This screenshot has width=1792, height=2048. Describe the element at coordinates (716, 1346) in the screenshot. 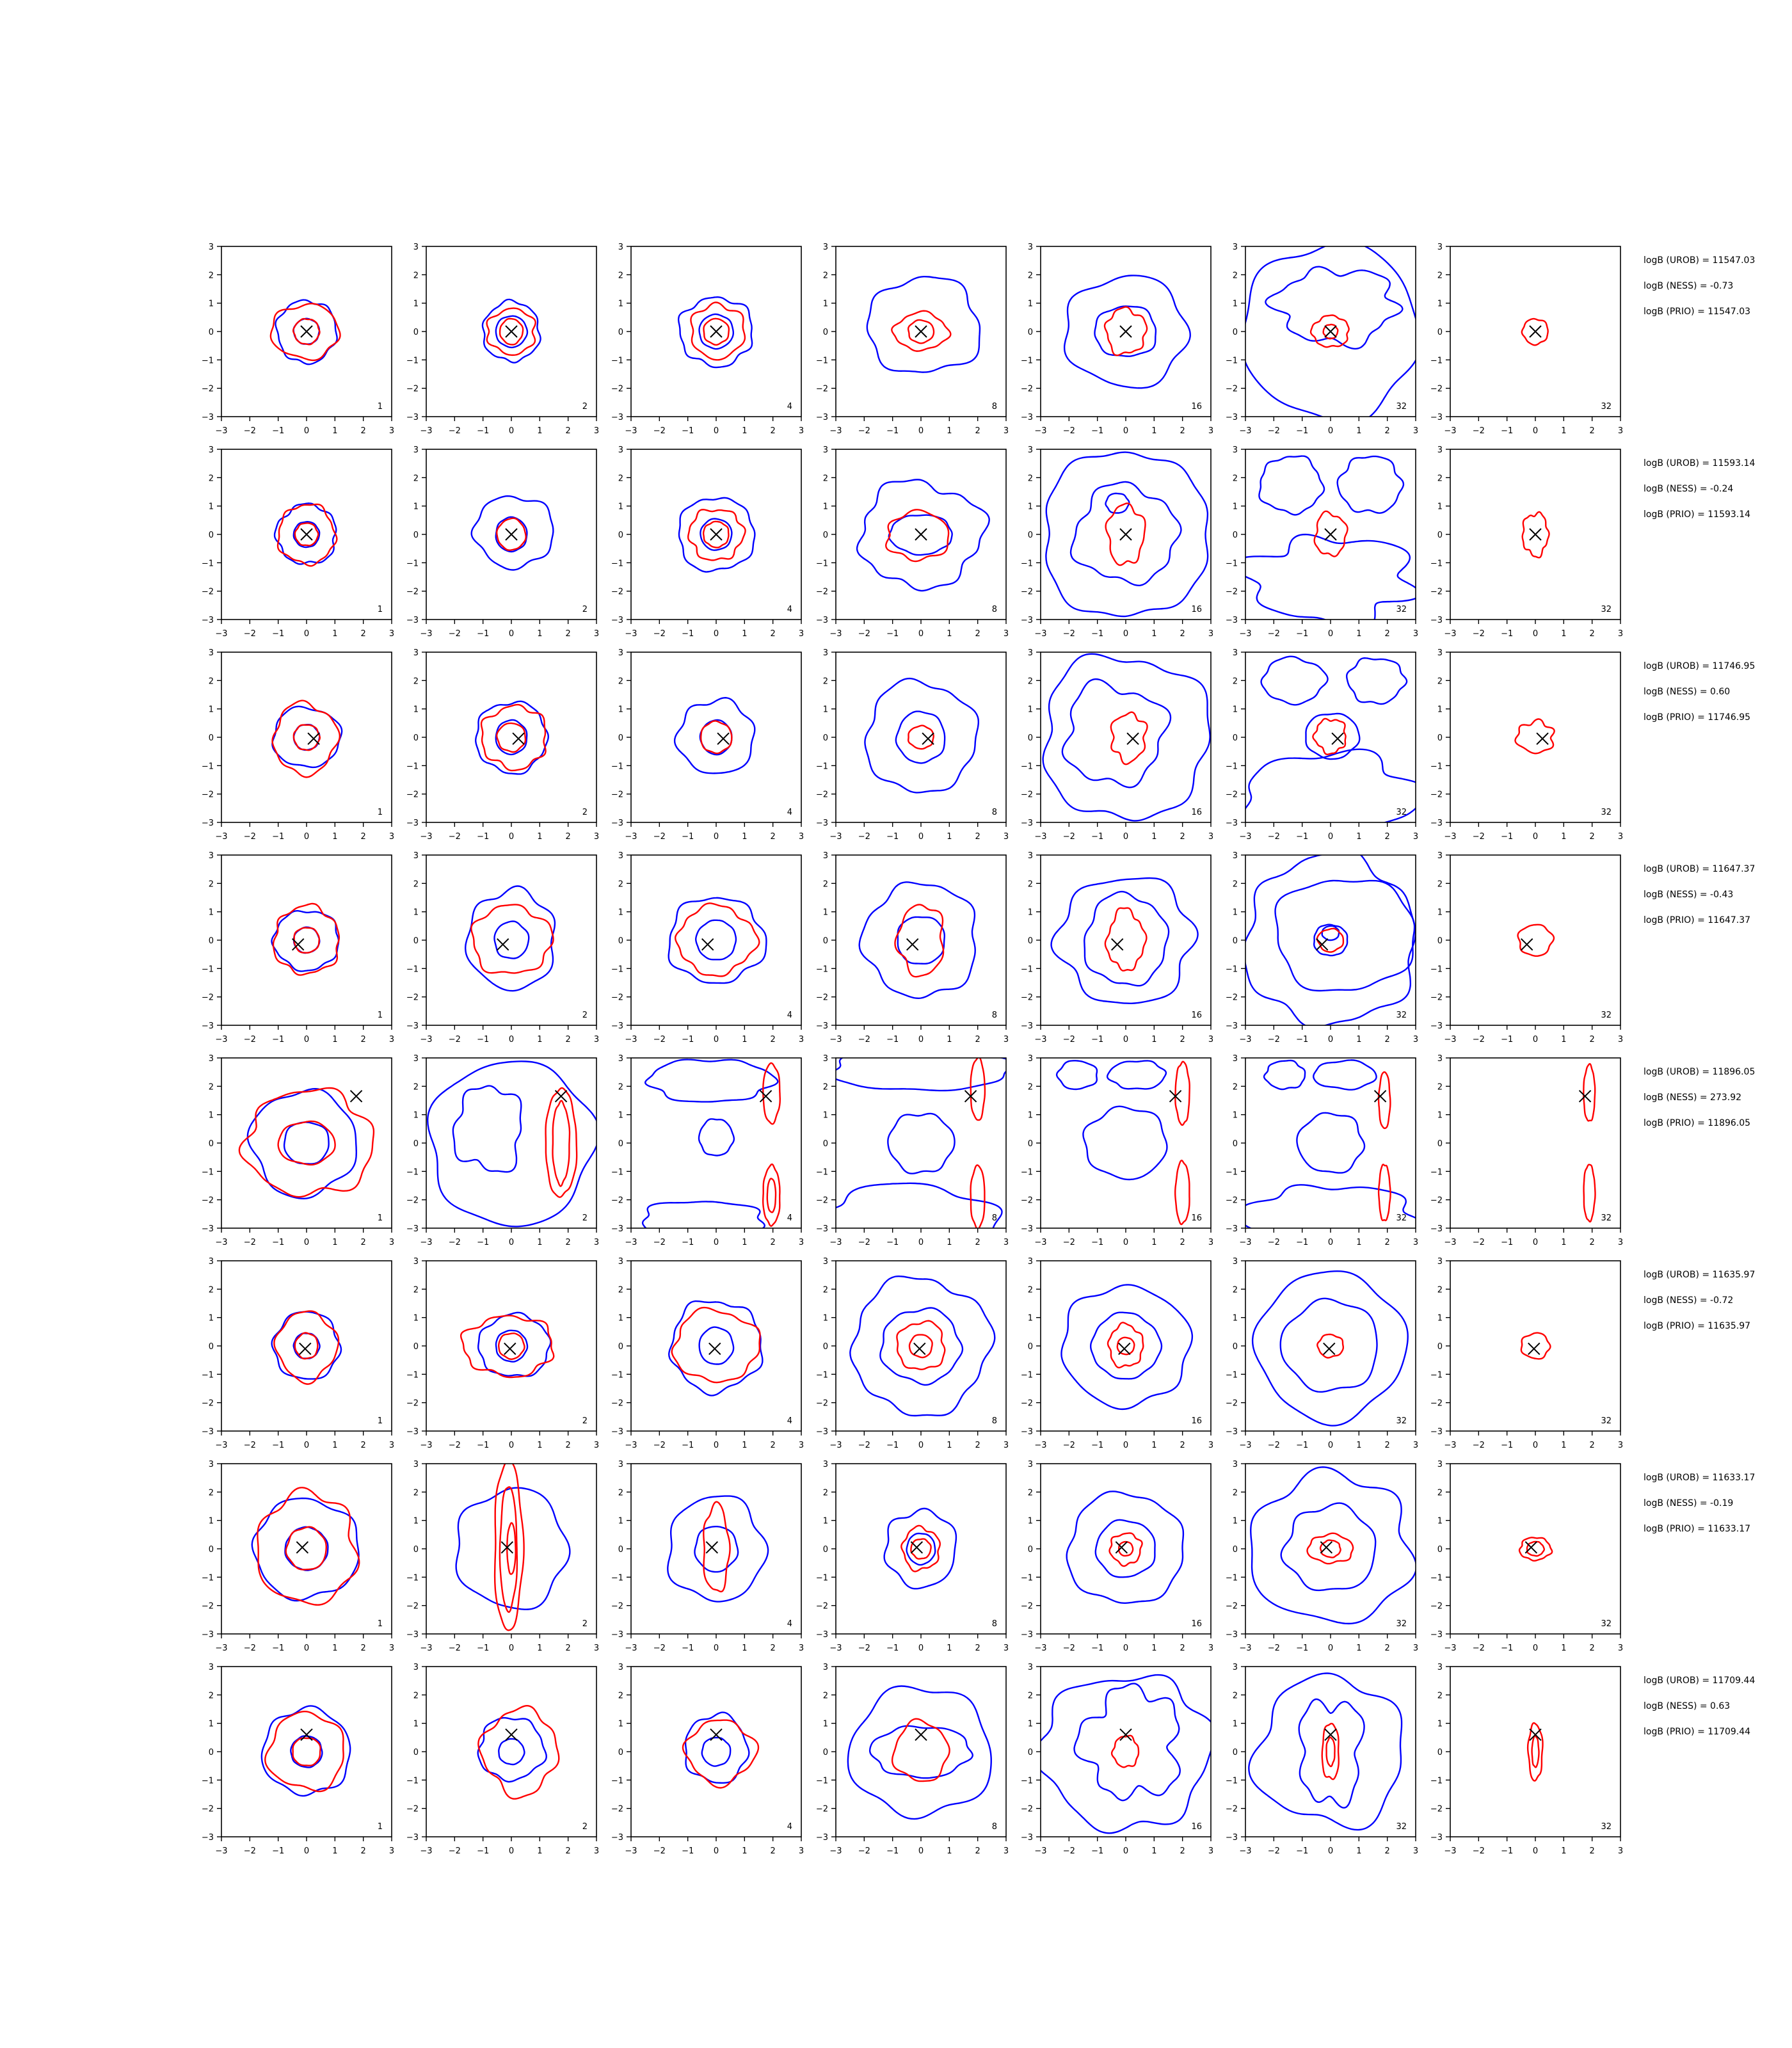

I see `axes-frame` at that location.